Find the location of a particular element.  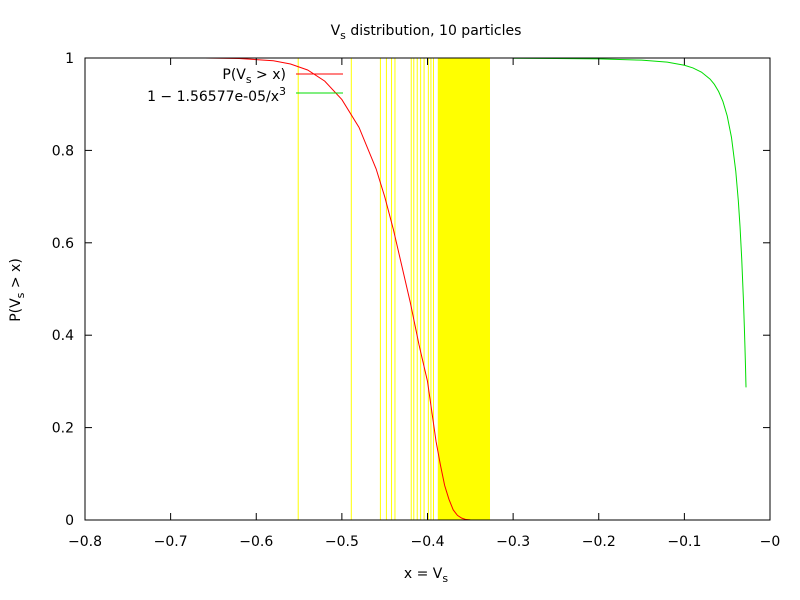

x-tick-label: −0.6 is located at coordinates (256, 542).